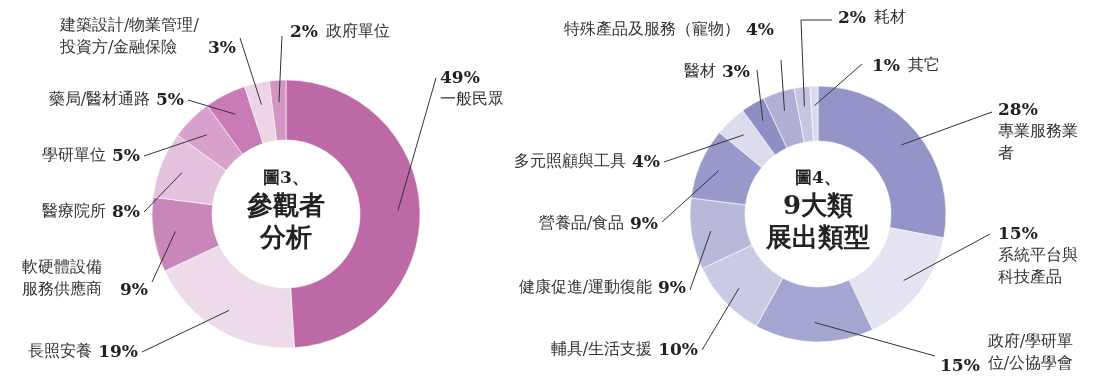 This screenshot has width=1104, height=386. What do you see at coordinates (923, 65) in the screenshot?
I see `slice-label: 其它` at bounding box center [923, 65].